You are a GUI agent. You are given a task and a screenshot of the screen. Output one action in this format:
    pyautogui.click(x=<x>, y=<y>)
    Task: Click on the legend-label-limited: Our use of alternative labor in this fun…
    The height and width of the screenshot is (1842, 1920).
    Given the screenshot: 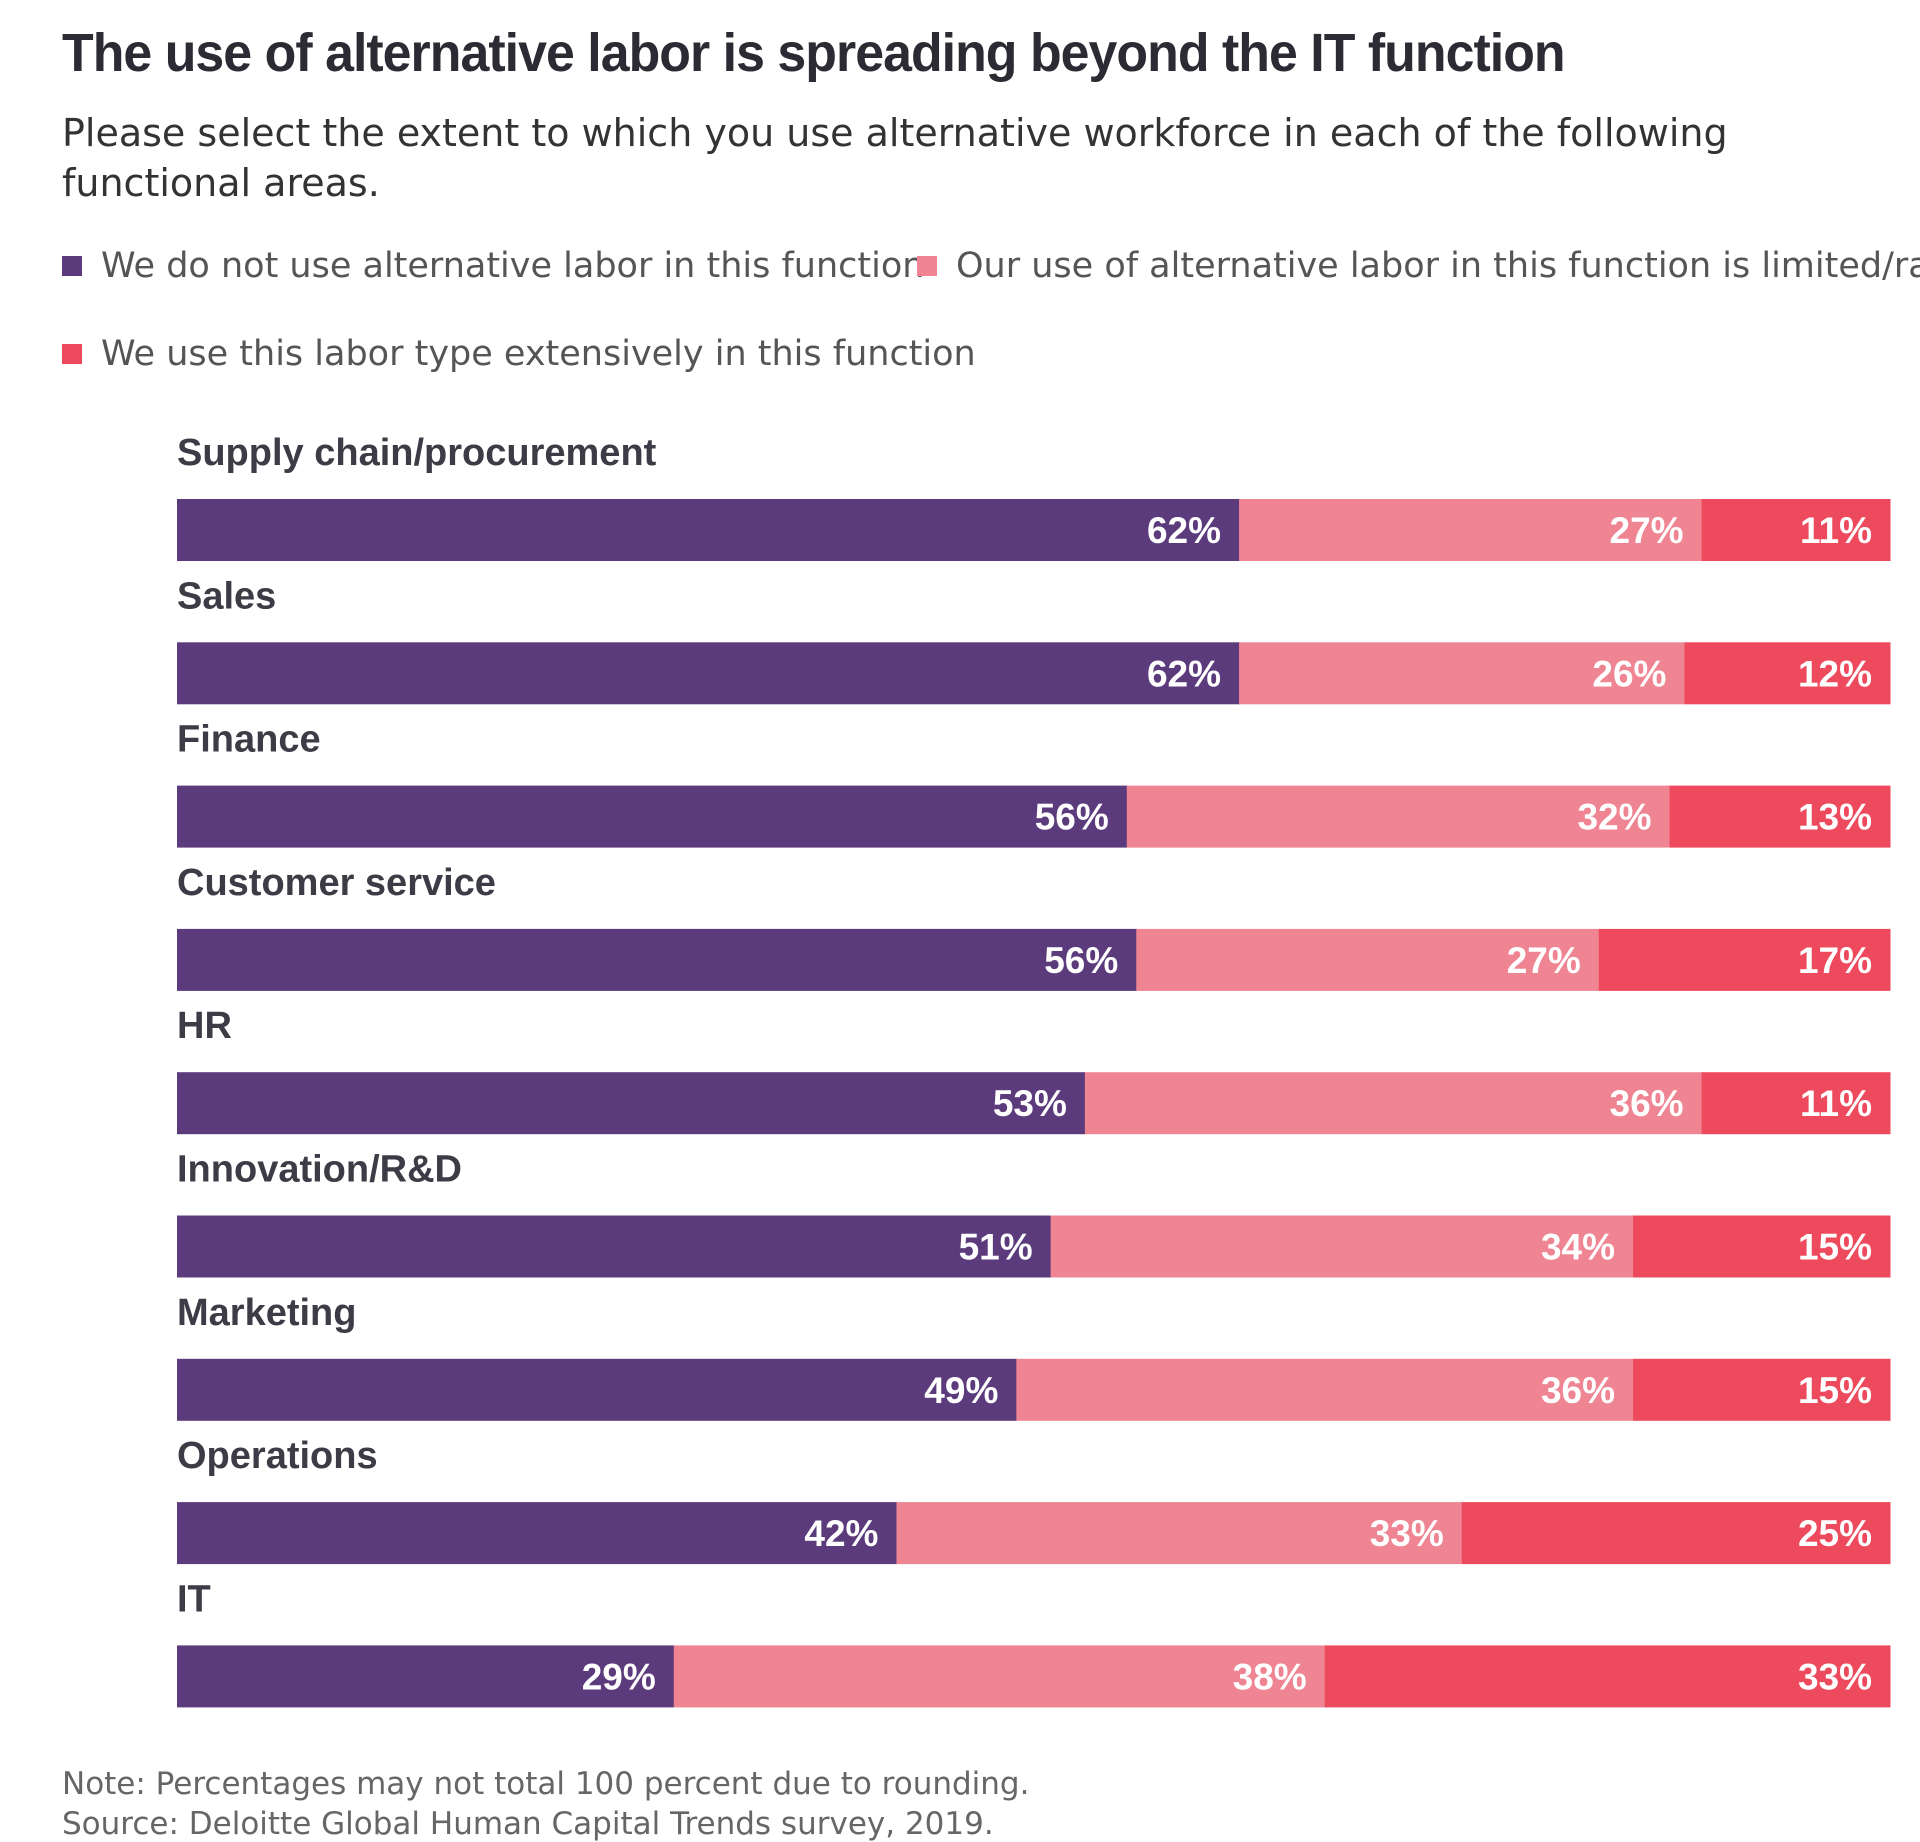 What is the action you would take?
    pyautogui.click(x=1438, y=266)
    